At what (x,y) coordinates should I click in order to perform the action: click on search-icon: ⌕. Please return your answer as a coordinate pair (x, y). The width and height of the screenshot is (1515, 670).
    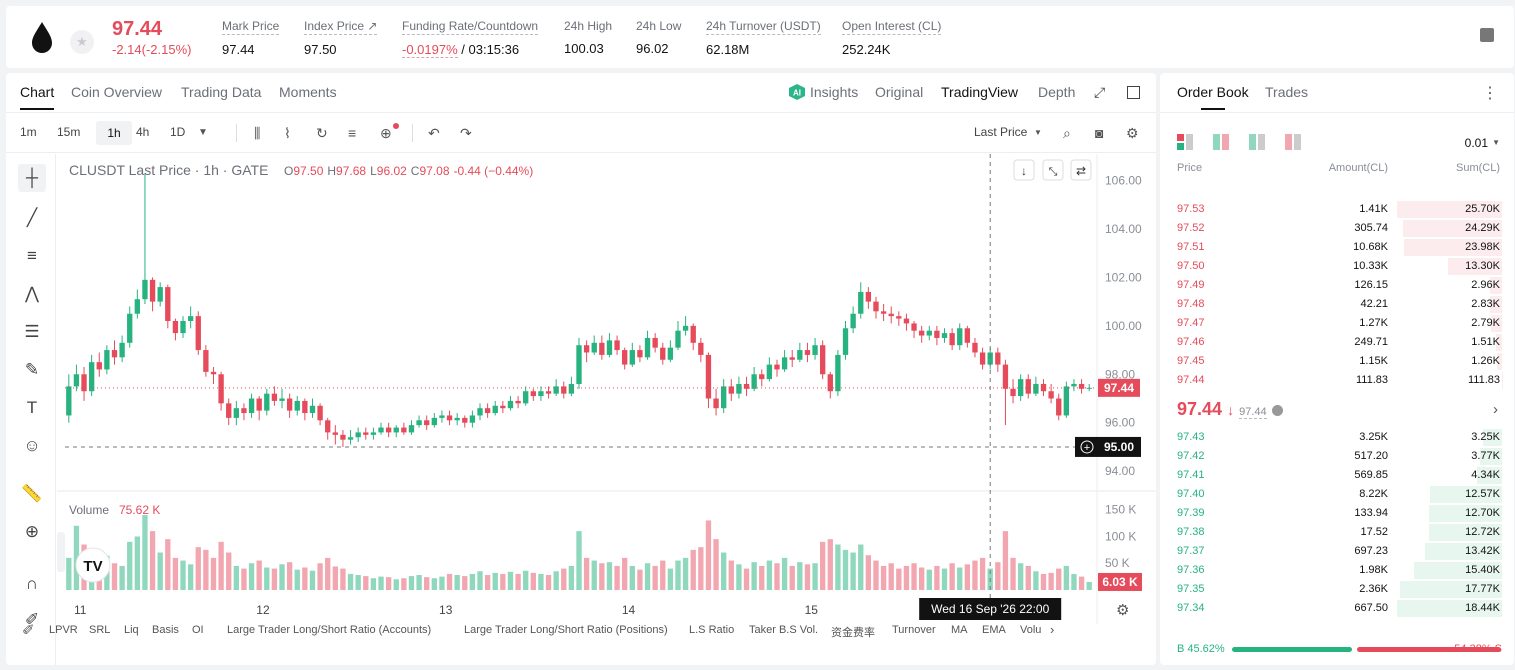
    Looking at the image, I should click on (1067, 133).